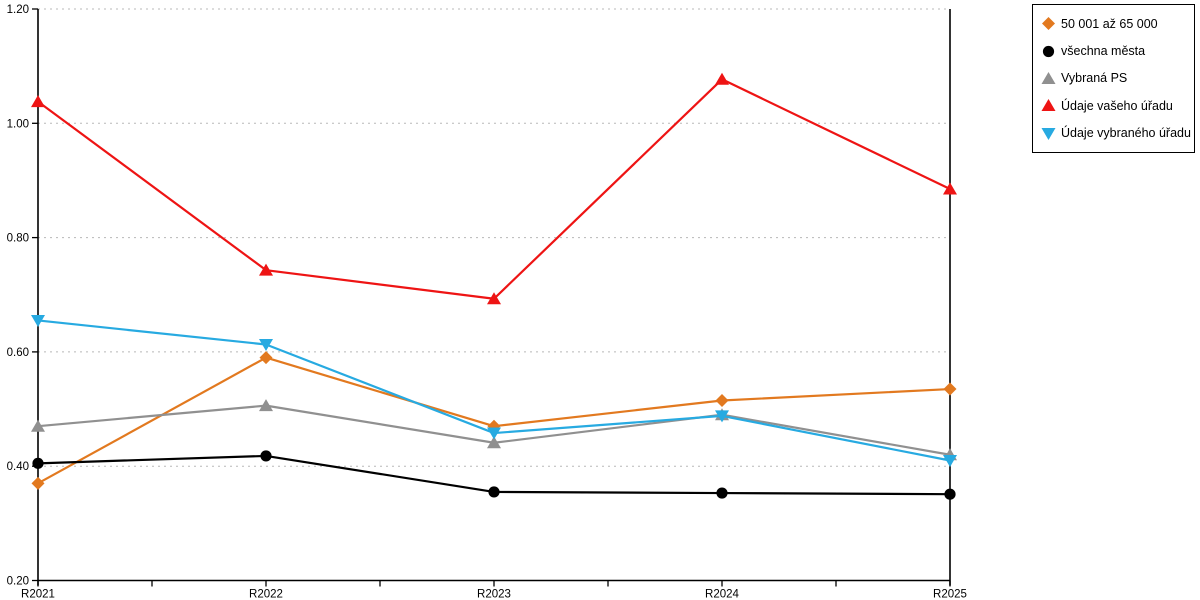 The image size is (1200, 600). What do you see at coordinates (1109, 23) in the screenshot?
I see `legend-label: 50 001 až 65 000` at bounding box center [1109, 23].